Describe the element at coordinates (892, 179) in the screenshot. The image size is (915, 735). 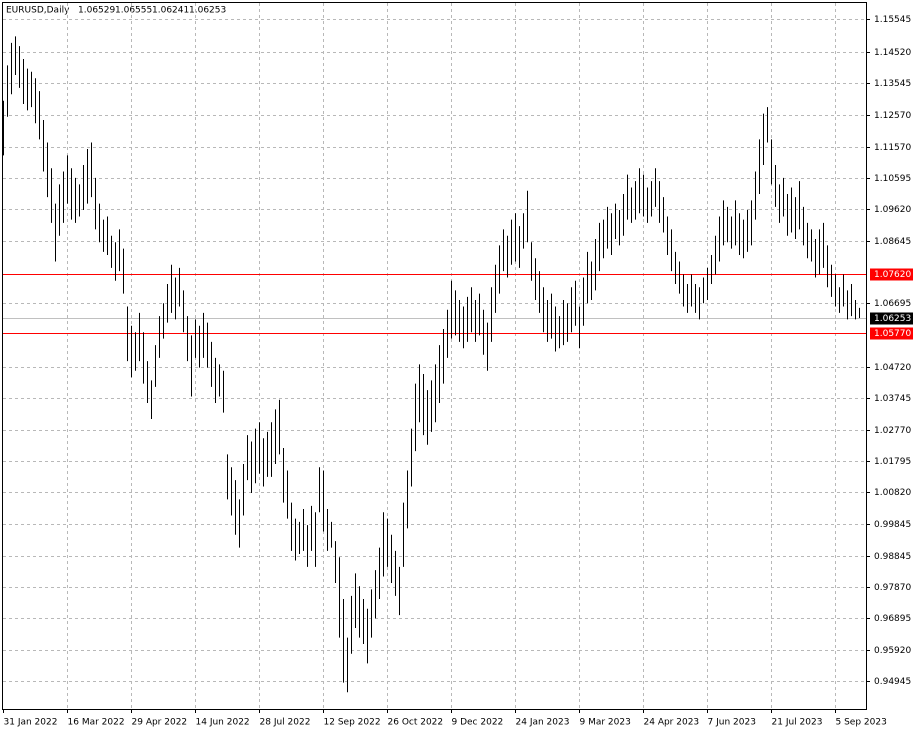
I see `y-tick-label: 1.10595` at that location.